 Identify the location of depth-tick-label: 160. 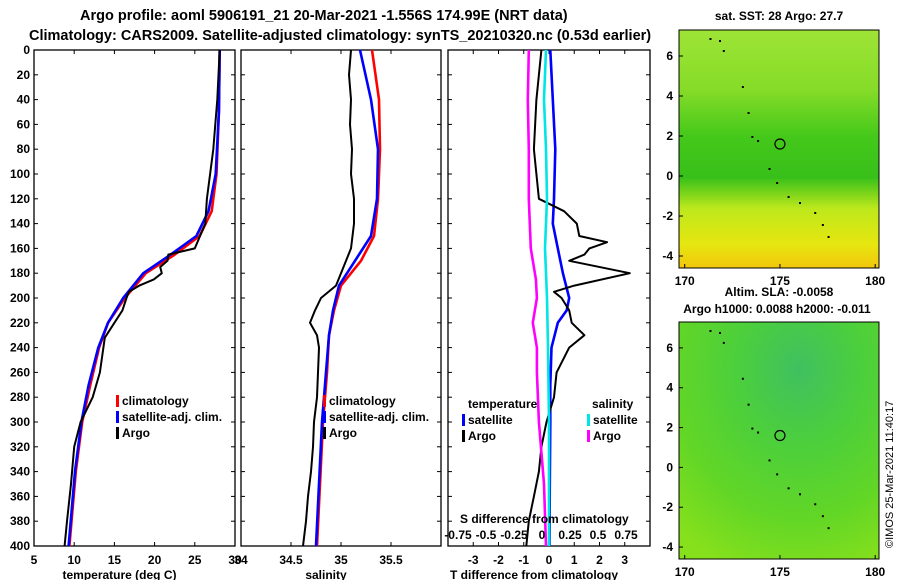
(20, 248).